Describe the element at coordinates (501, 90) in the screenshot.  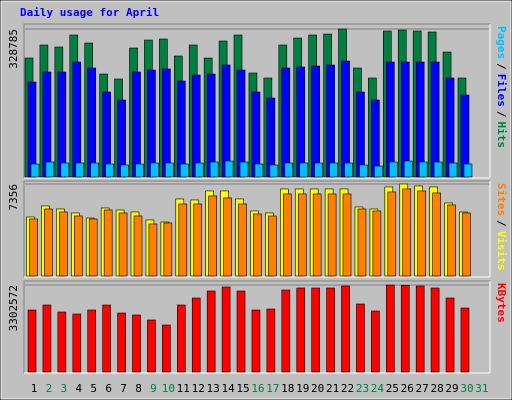
I see `legend-entry: Files` at that location.